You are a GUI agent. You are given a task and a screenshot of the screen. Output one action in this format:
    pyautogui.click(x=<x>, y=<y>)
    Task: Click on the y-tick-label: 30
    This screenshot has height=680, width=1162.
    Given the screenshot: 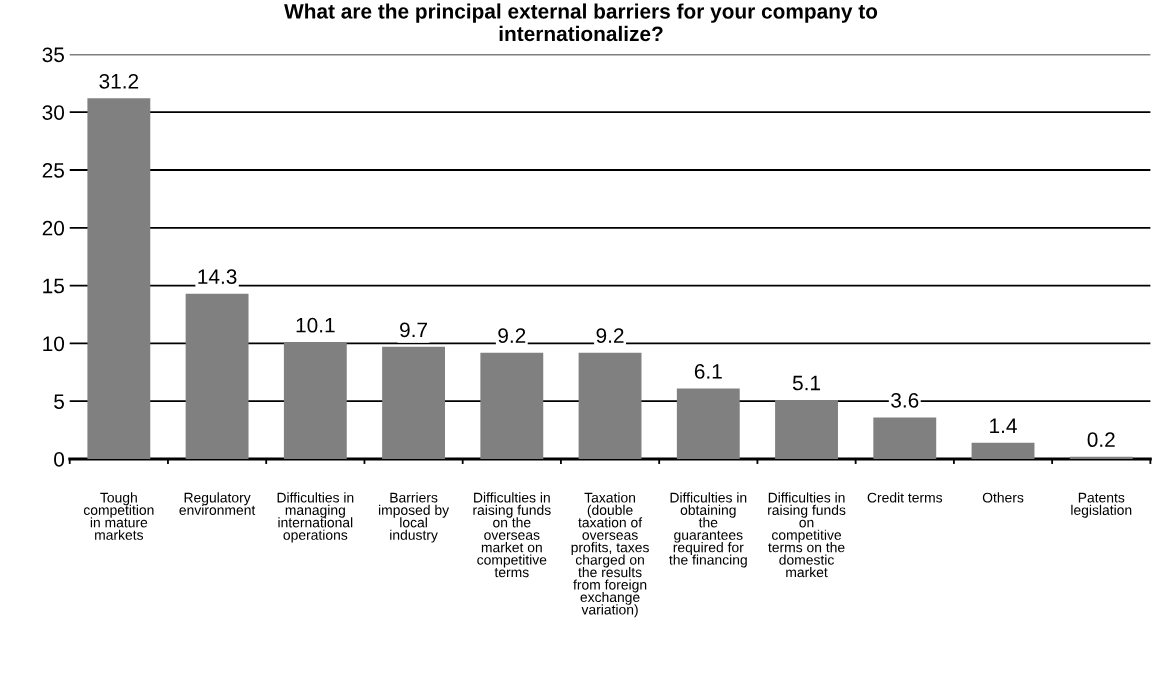 What is the action you would take?
    pyautogui.click(x=53, y=112)
    